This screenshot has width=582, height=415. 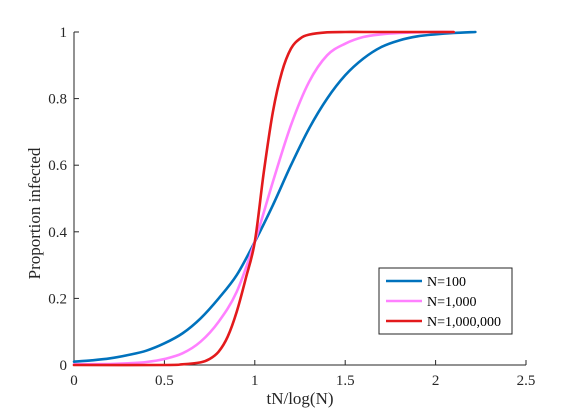 What do you see at coordinates (255, 381) in the screenshot?
I see `x-tick-label: 1` at bounding box center [255, 381].